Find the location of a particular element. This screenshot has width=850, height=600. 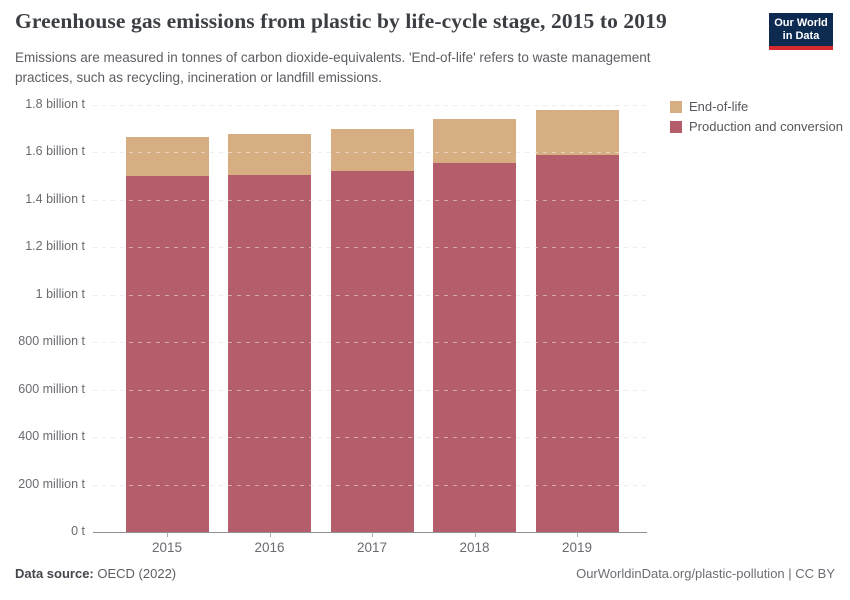

y-tick-label: 800 million t is located at coordinates (51, 341).